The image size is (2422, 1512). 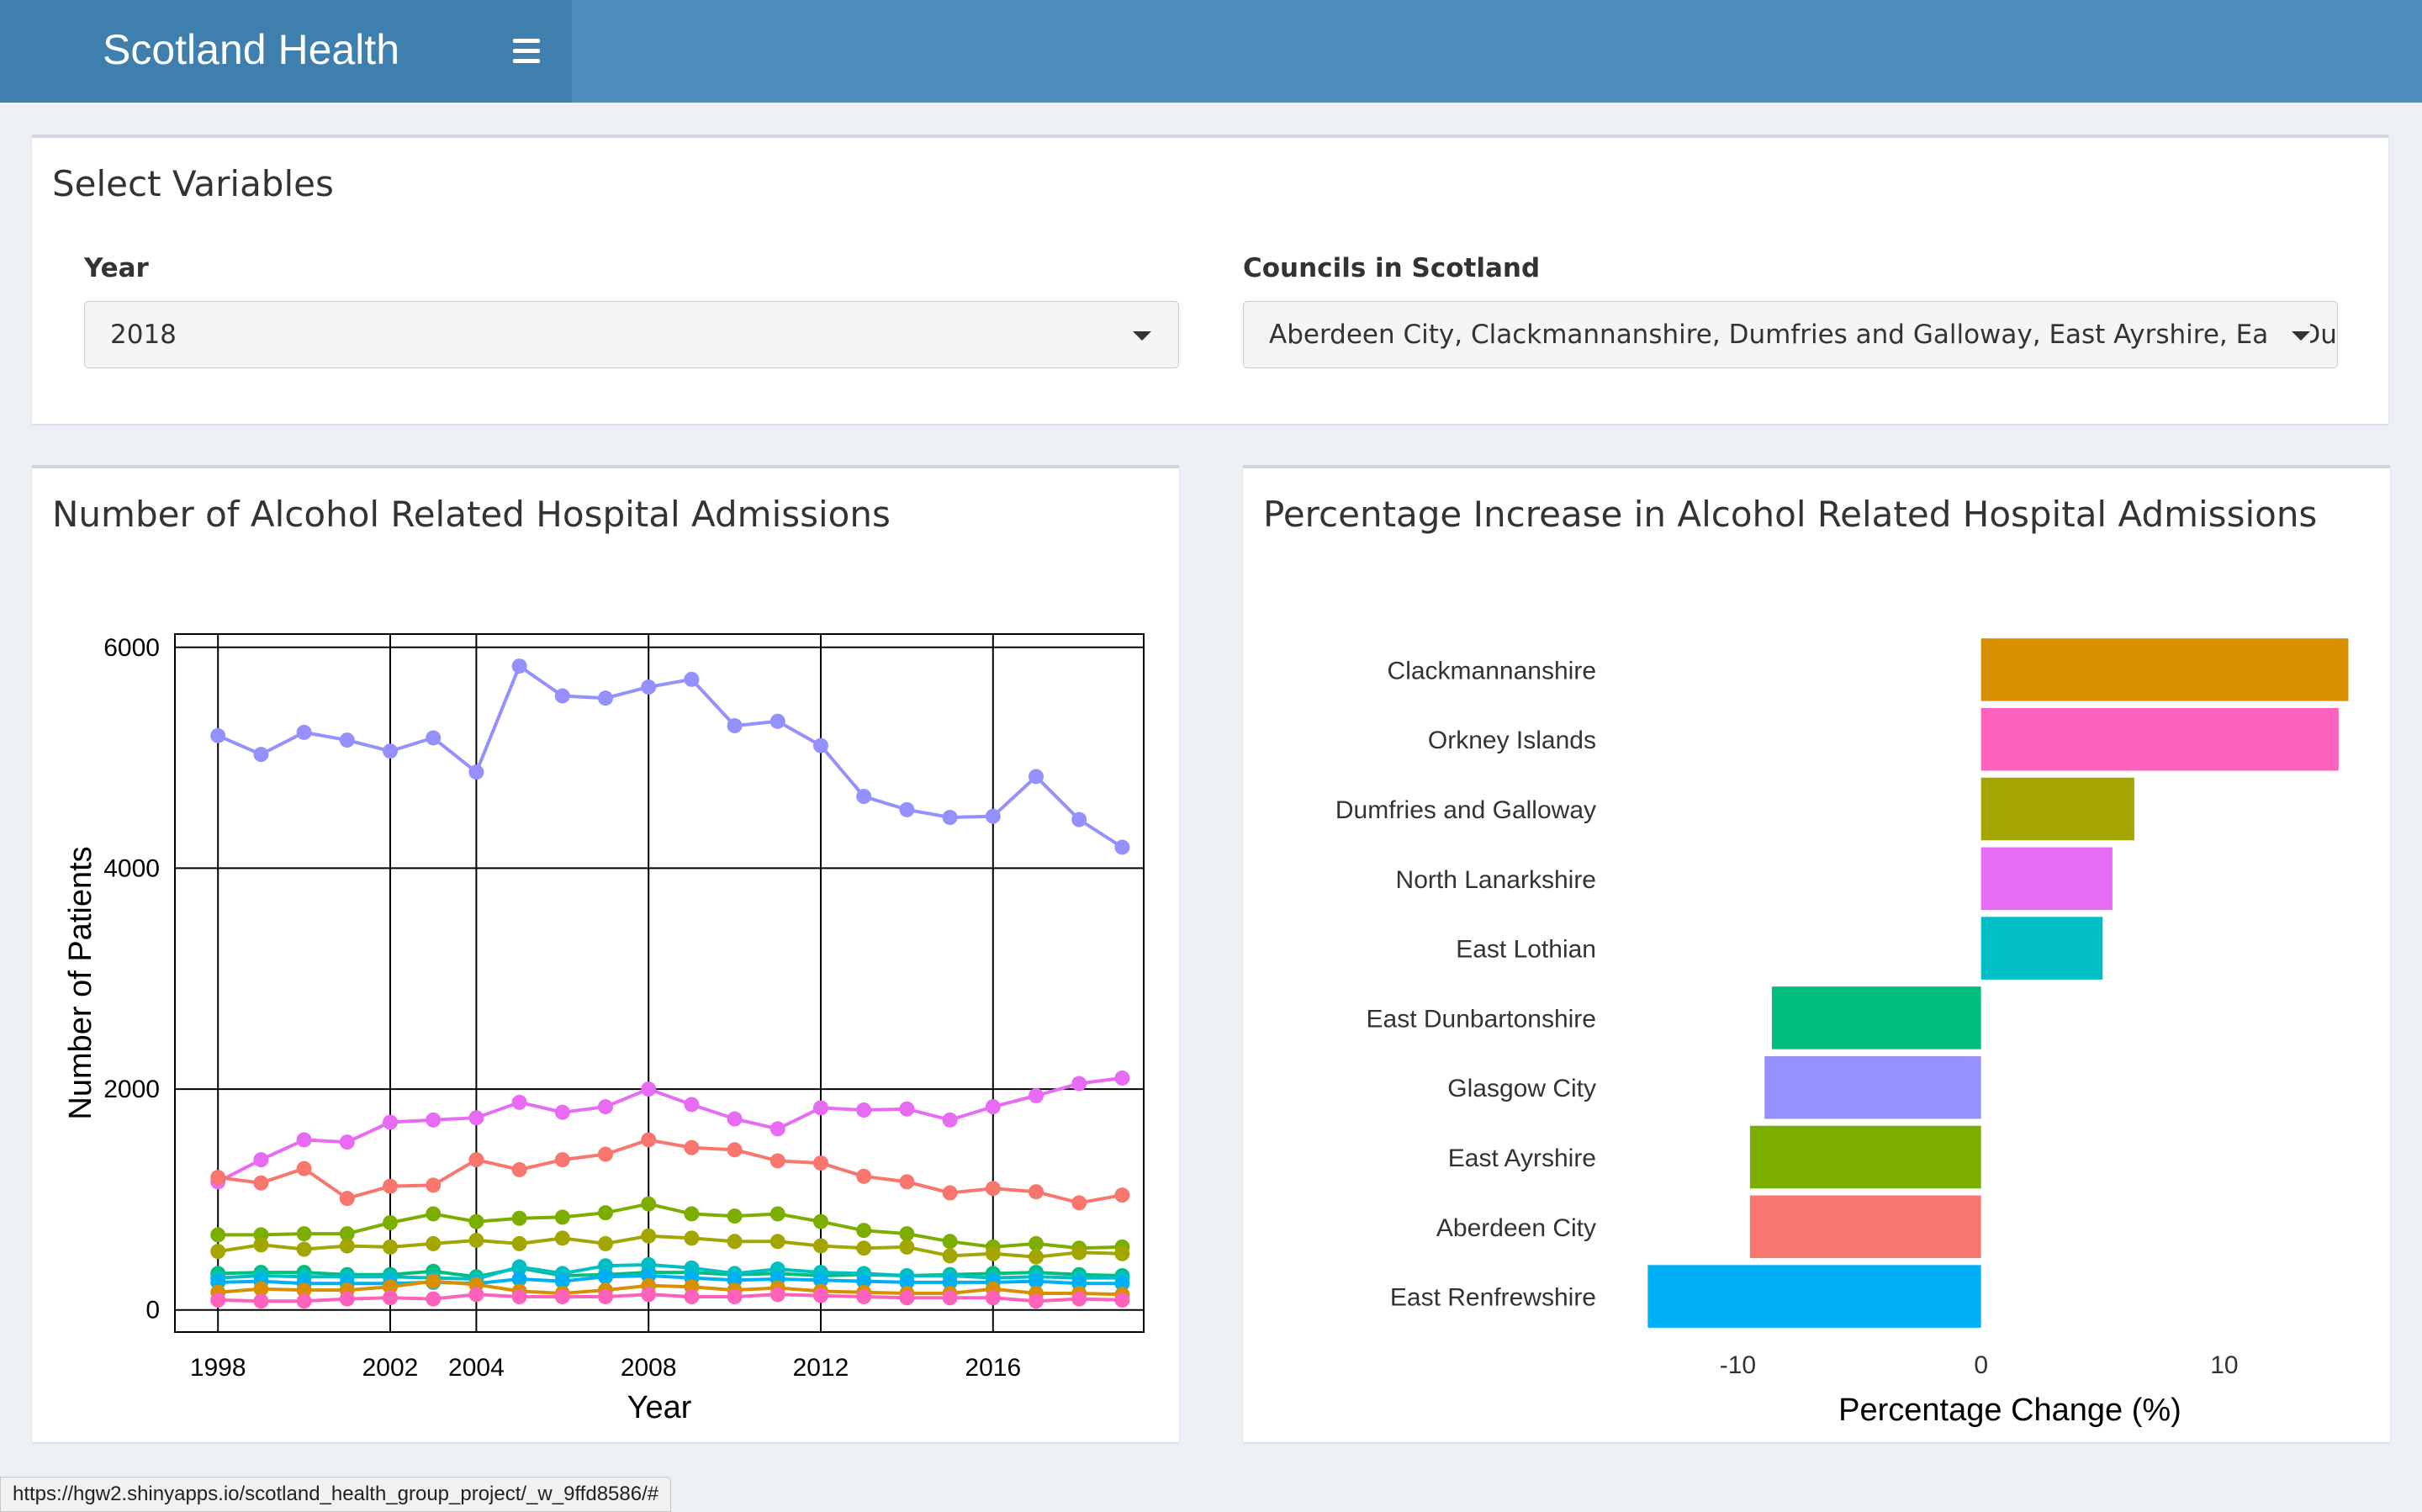 I want to click on y-tick-label: 0, so click(x=152, y=1310).